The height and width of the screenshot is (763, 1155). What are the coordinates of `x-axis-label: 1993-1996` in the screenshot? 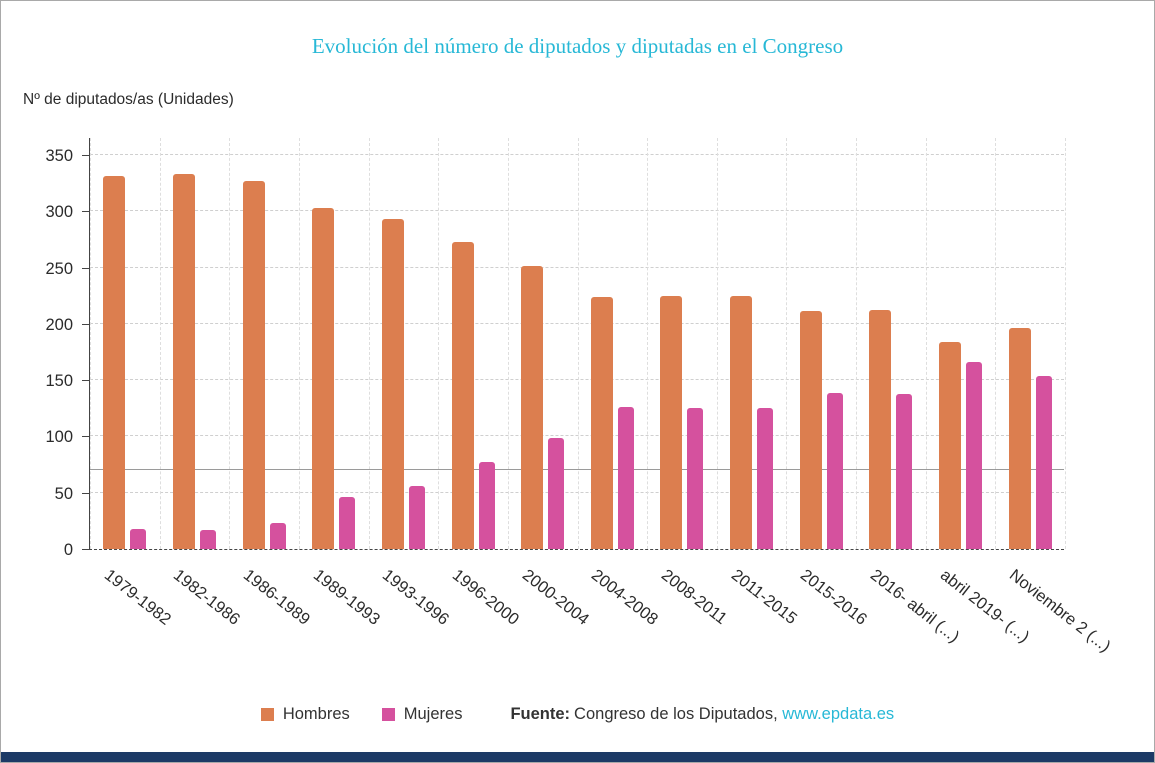 It's located at (416, 597).